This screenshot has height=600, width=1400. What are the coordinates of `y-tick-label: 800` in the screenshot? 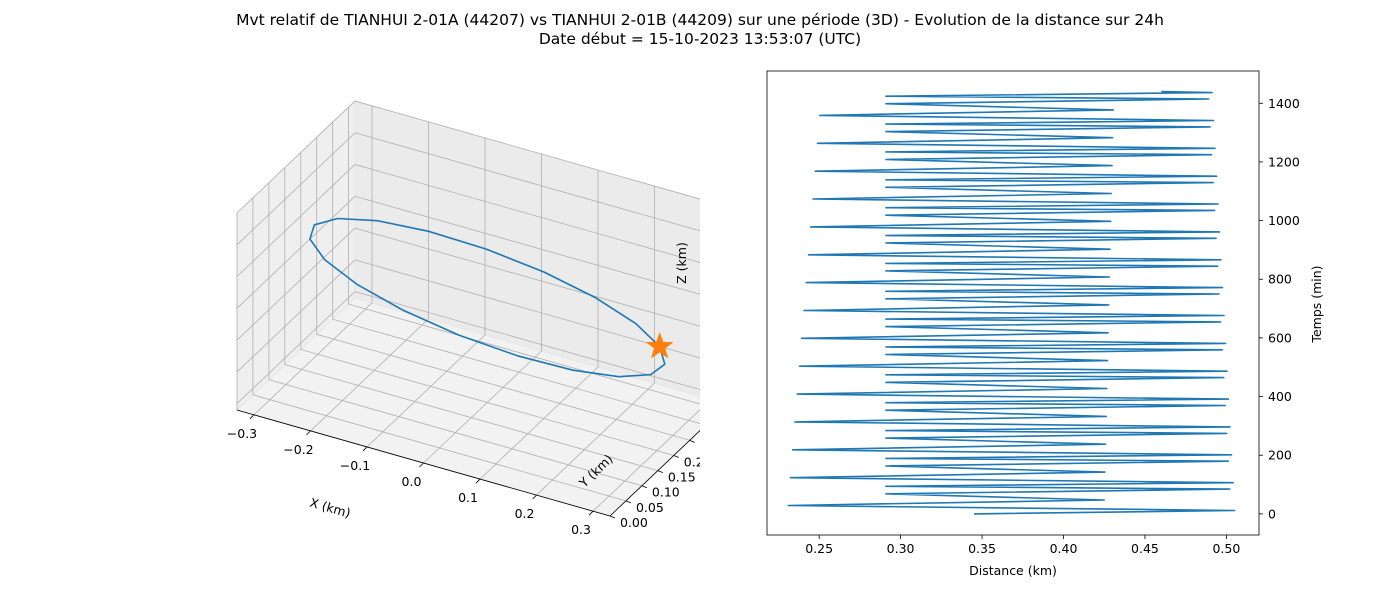 It's located at (1280, 279).